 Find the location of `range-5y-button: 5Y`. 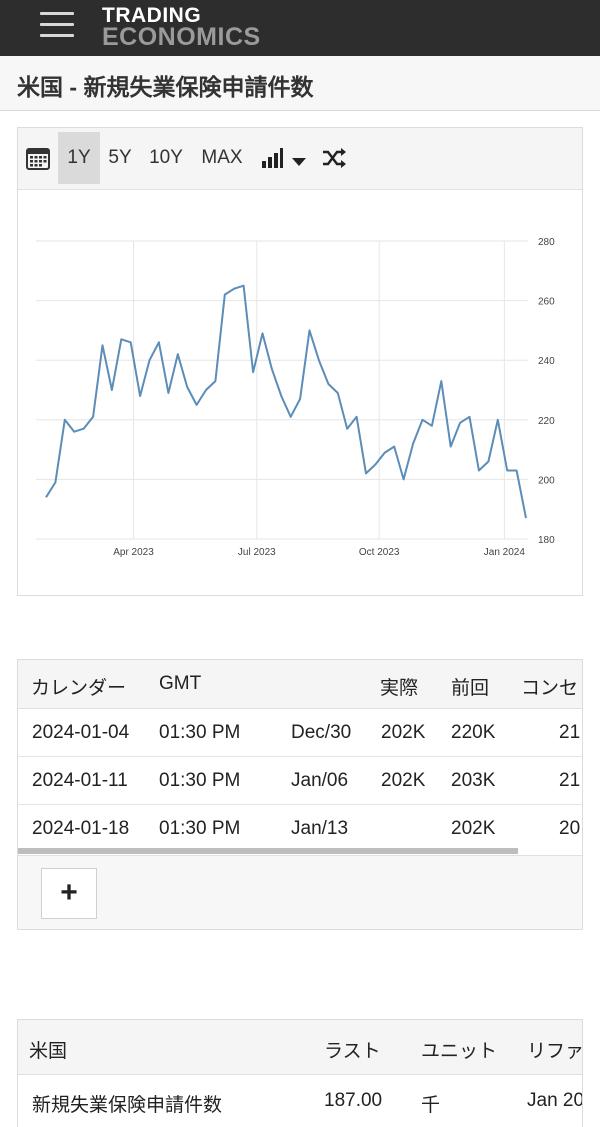

range-5y-button: 5Y is located at coordinates (120, 157).